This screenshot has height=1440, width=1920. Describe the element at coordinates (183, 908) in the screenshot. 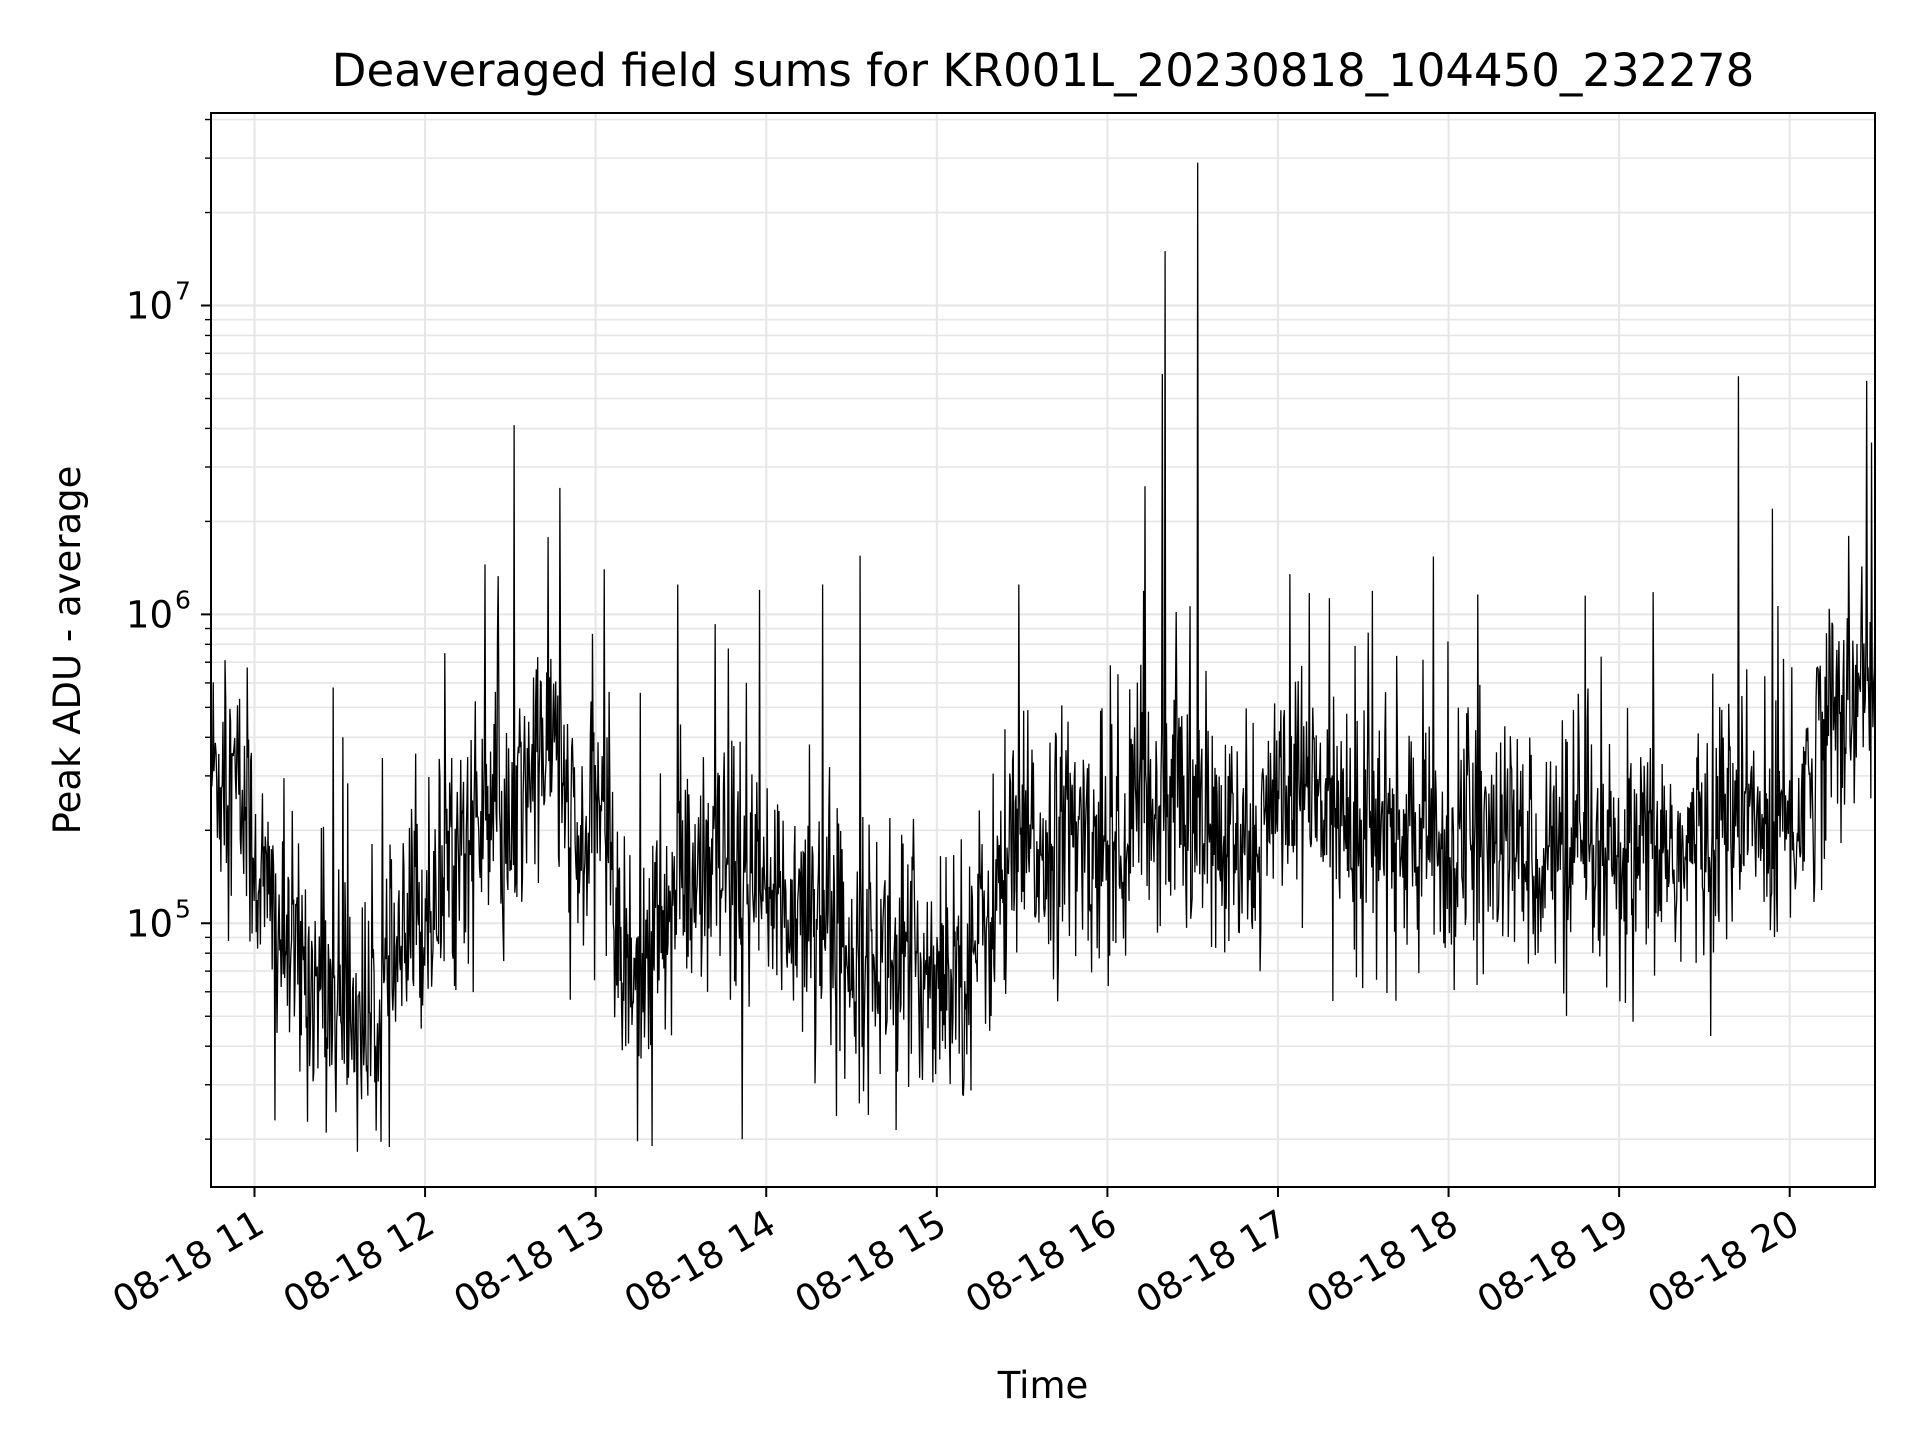

I see `y-tick-exponent: 5` at that location.